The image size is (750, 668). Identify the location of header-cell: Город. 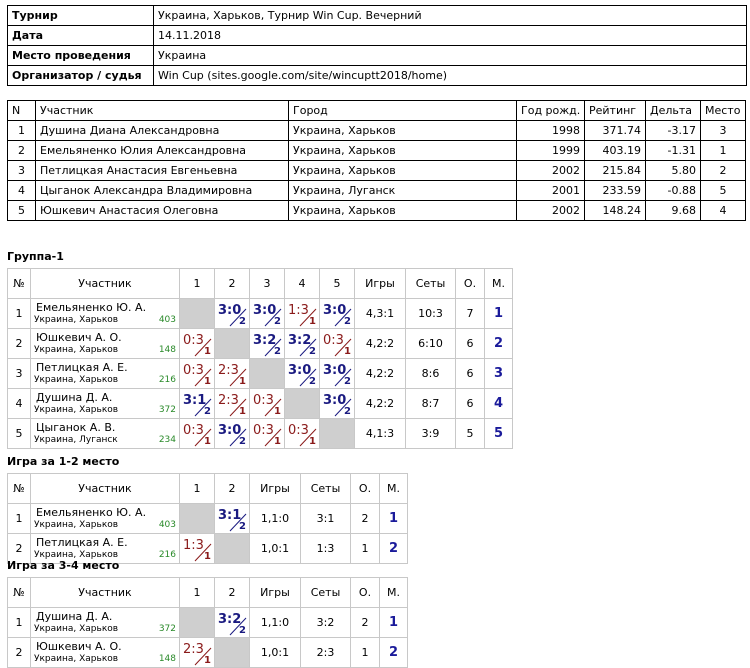
(402, 110).